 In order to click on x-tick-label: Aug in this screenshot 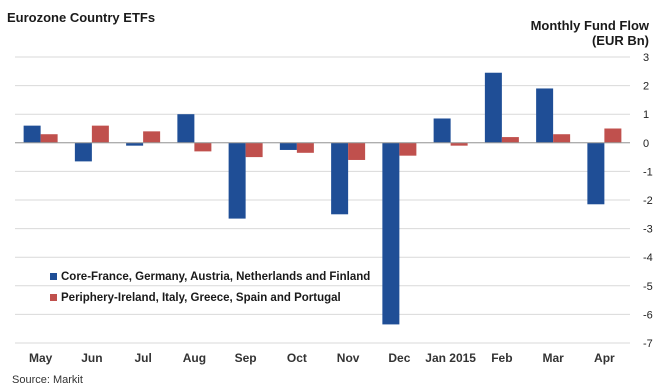, I will do `click(194, 358)`.